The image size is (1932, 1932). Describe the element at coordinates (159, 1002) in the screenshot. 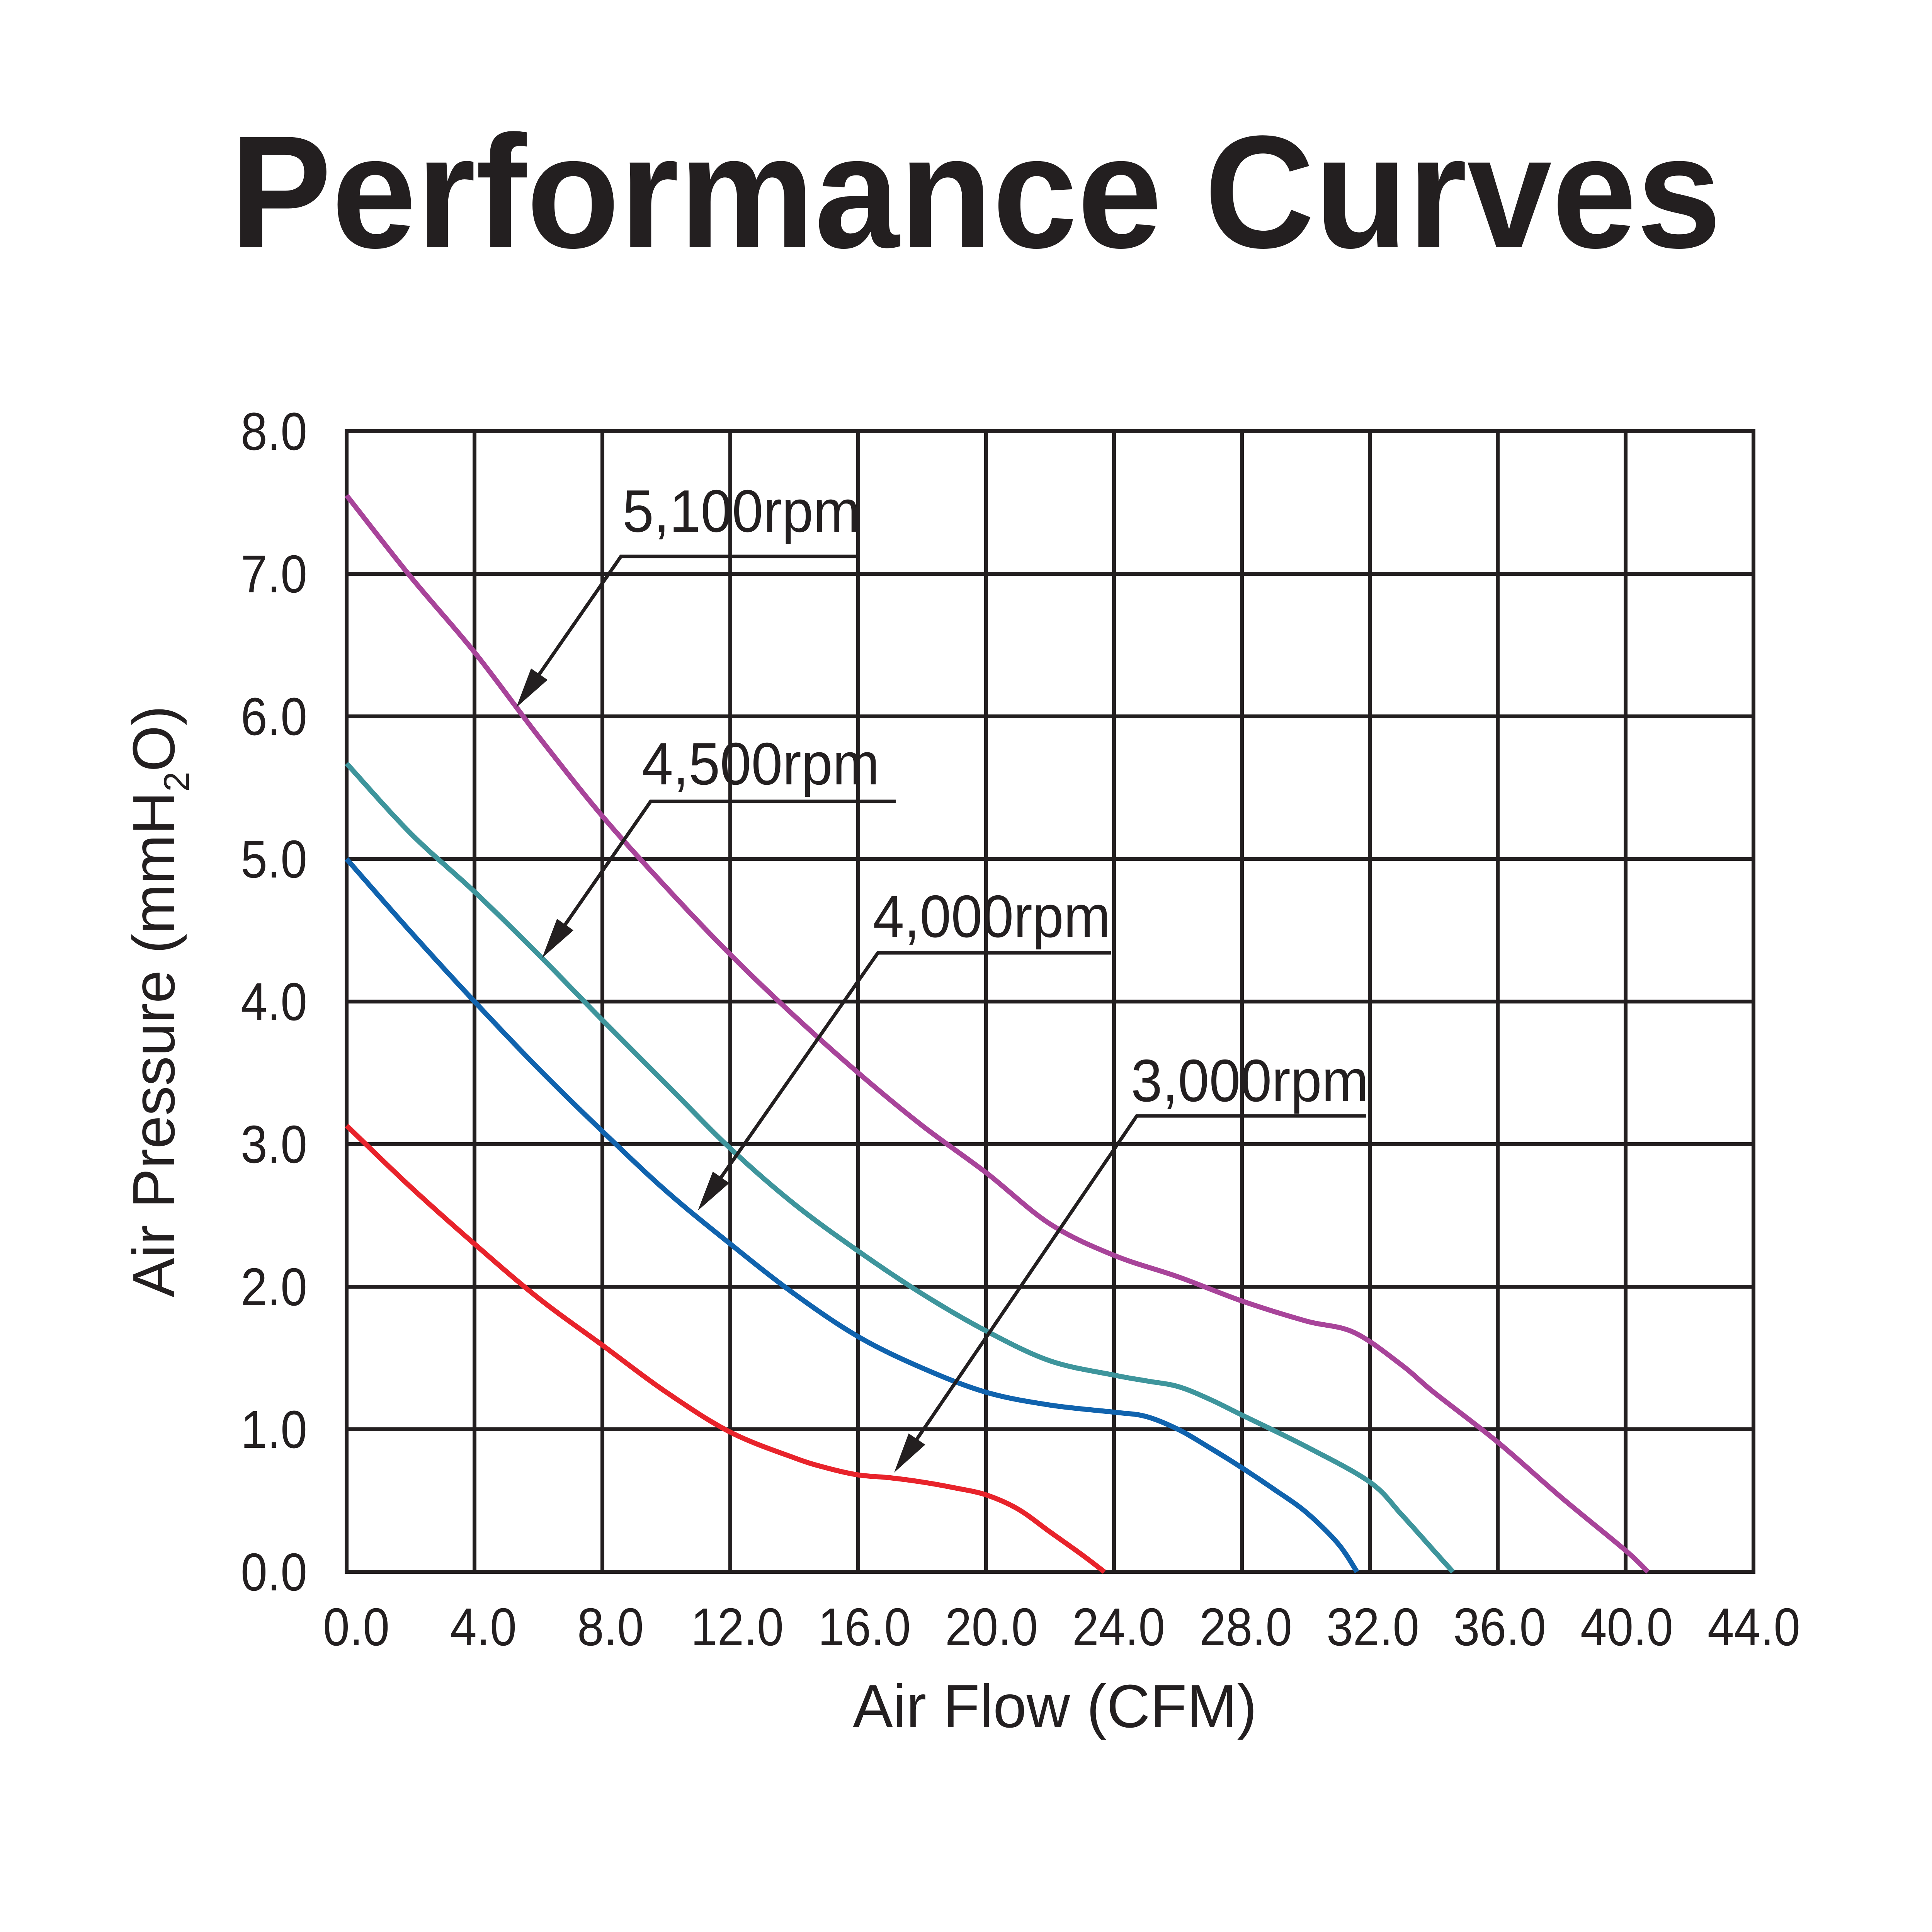

I see `svg-text: Air Pressure (mmH2O)` at that location.